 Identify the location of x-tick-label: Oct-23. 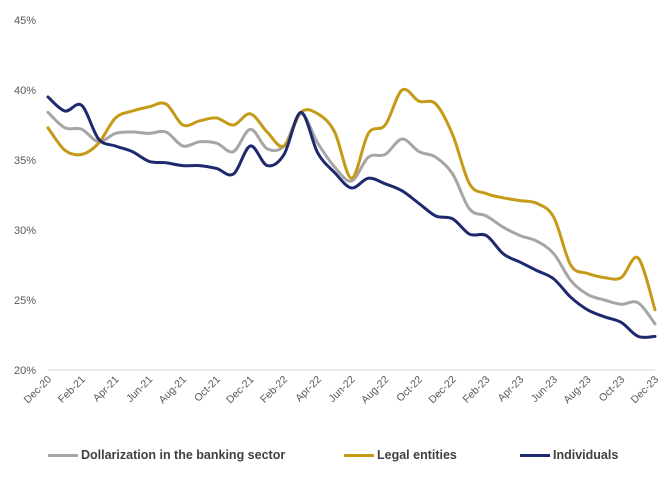
(612, 389).